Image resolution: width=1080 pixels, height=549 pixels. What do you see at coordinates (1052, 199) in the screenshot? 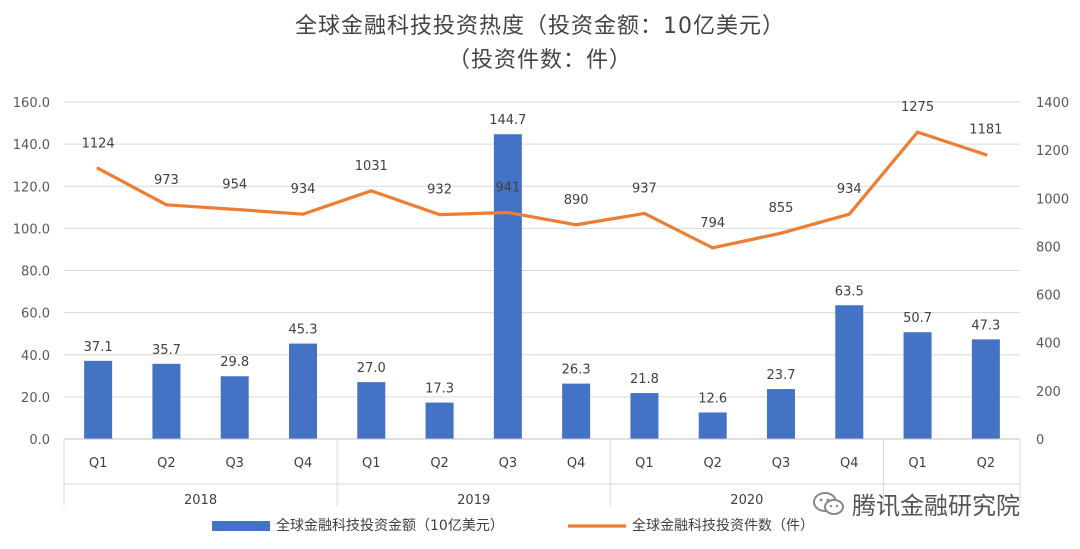
I see `y-right-tick-label: 1000` at bounding box center [1052, 199].